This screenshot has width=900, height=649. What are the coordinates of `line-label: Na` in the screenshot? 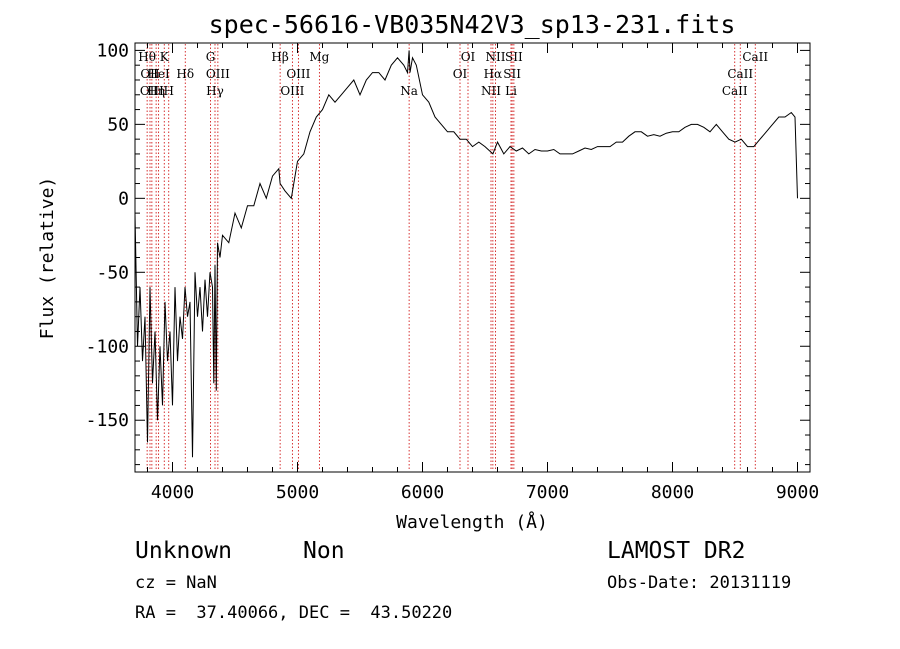 It's located at (409, 91).